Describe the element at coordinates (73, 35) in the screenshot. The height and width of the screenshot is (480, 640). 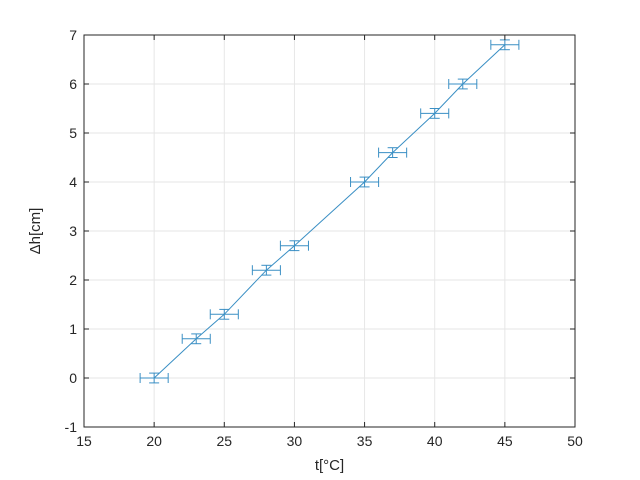
I see `y-tick-label: 7` at that location.